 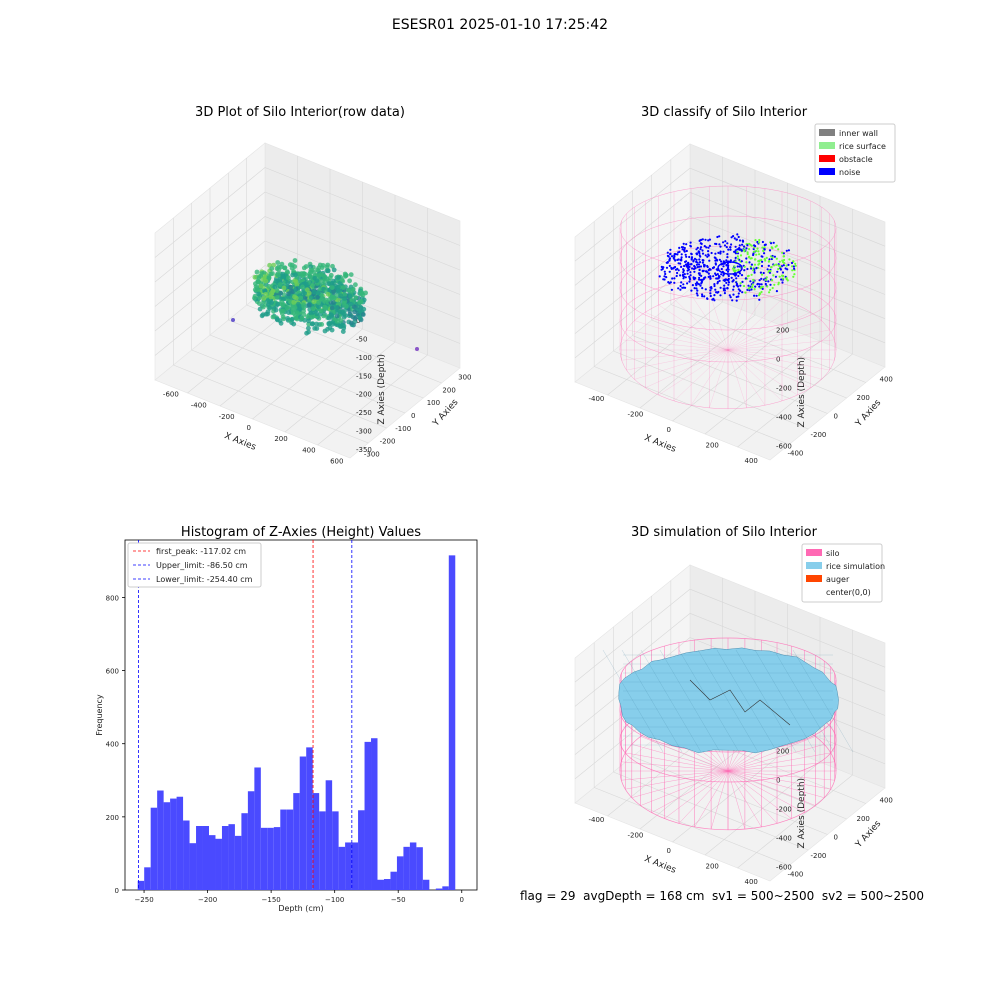 I want to click on chart-title: 3D simulation of Silo Interior, so click(x=724, y=532).